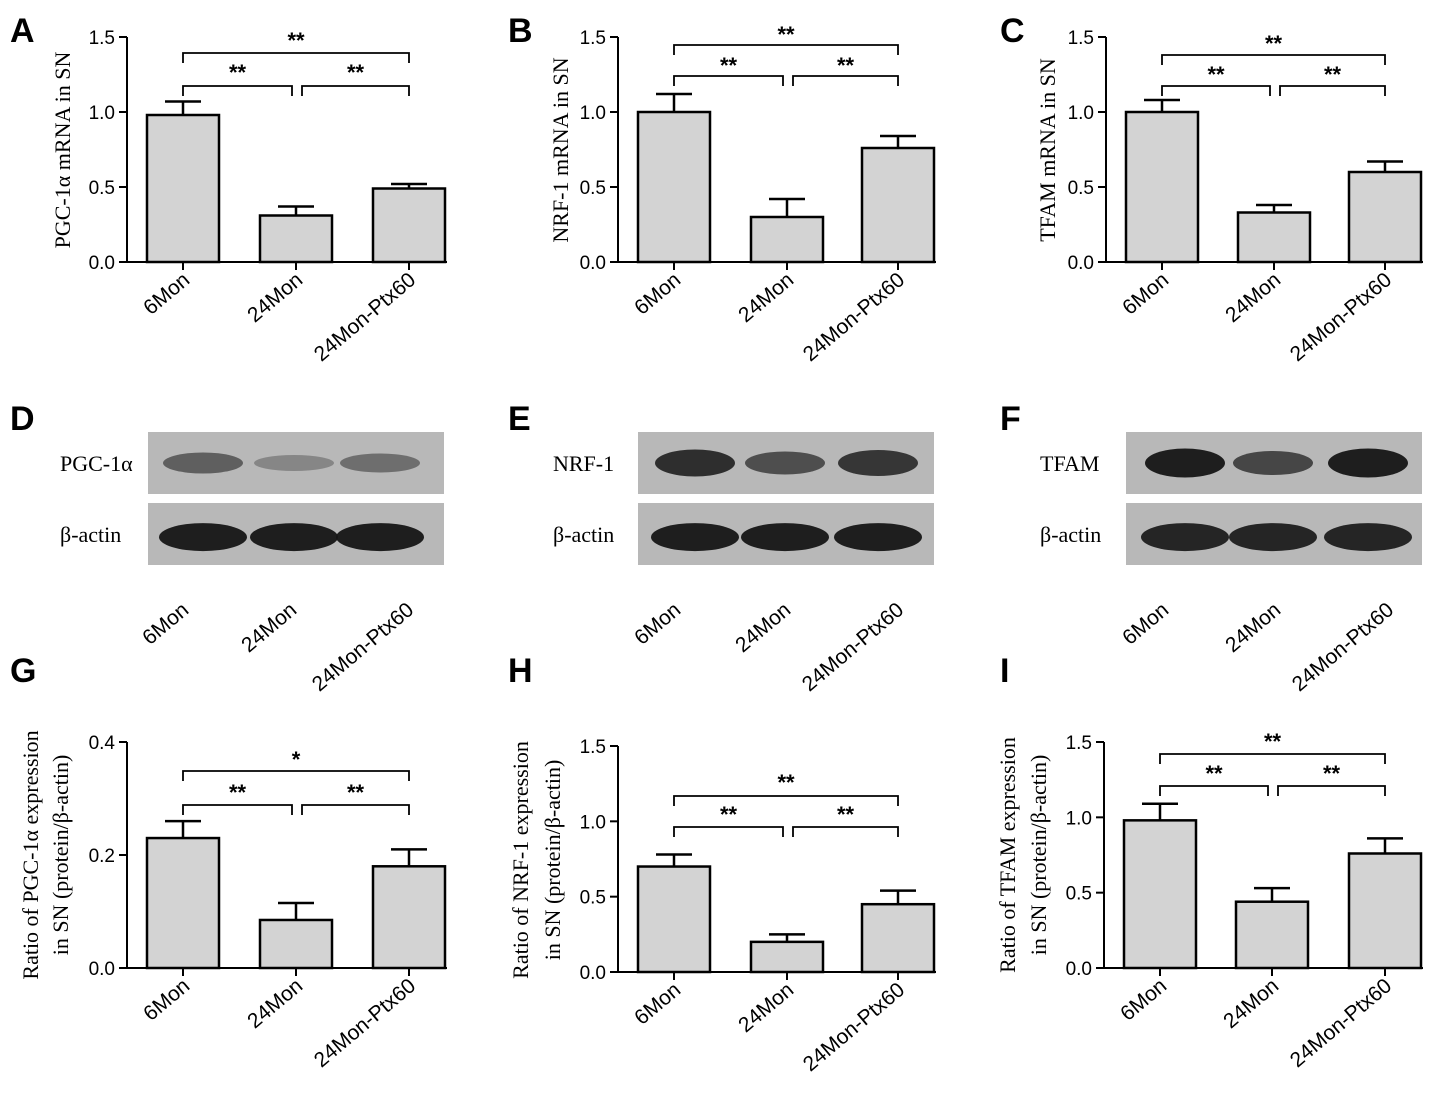  What do you see at coordinates (102, 743) in the screenshot?
I see `y-tick-label: 0.4` at bounding box center [102, 743].